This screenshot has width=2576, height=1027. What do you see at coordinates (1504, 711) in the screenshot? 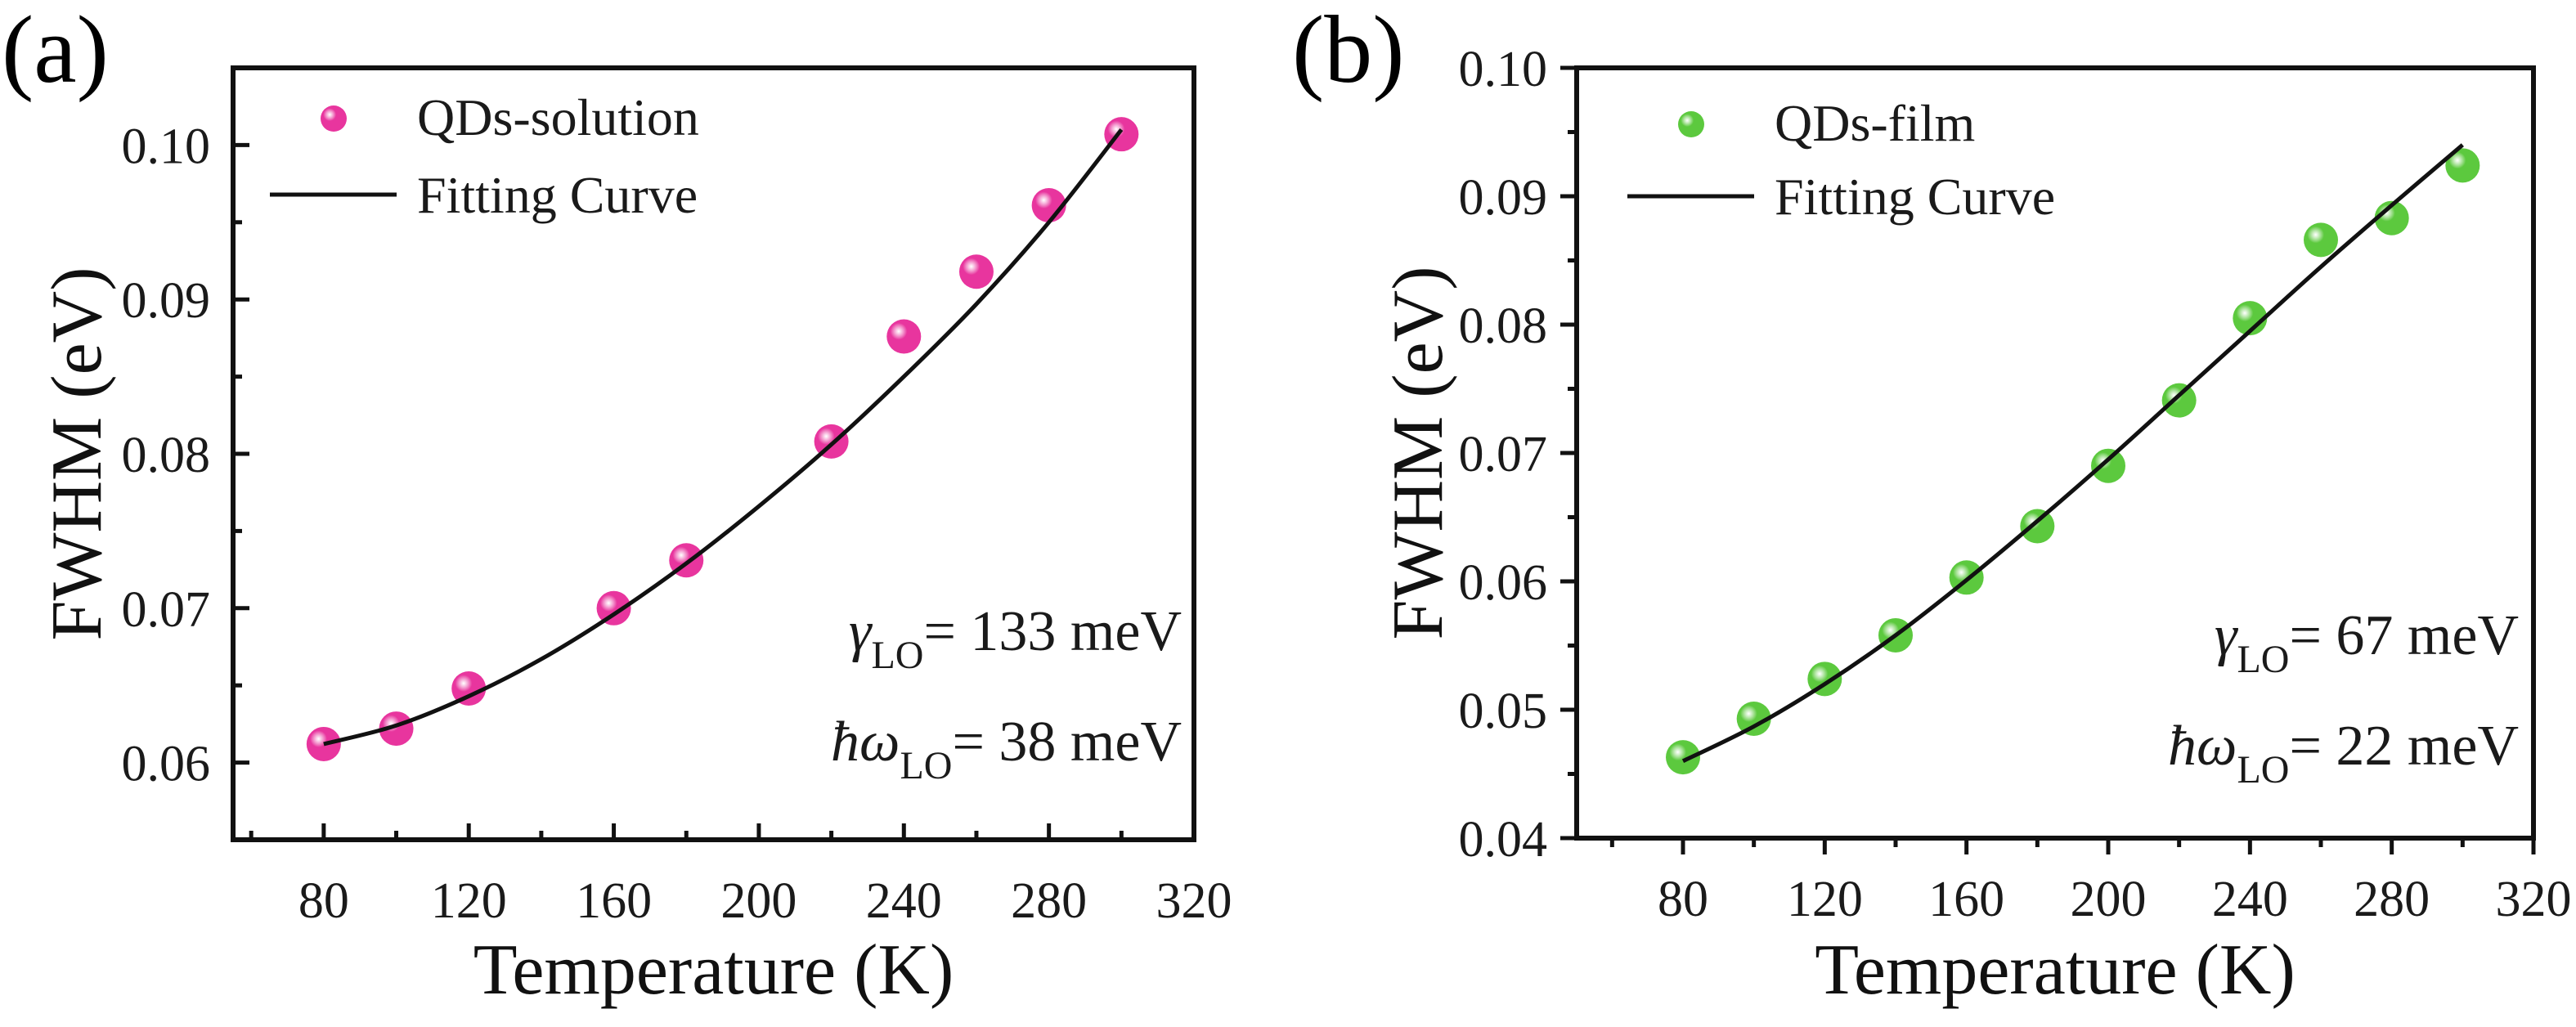
I see `y-tick-label: 0.05` at bounding box center [1504, 711].